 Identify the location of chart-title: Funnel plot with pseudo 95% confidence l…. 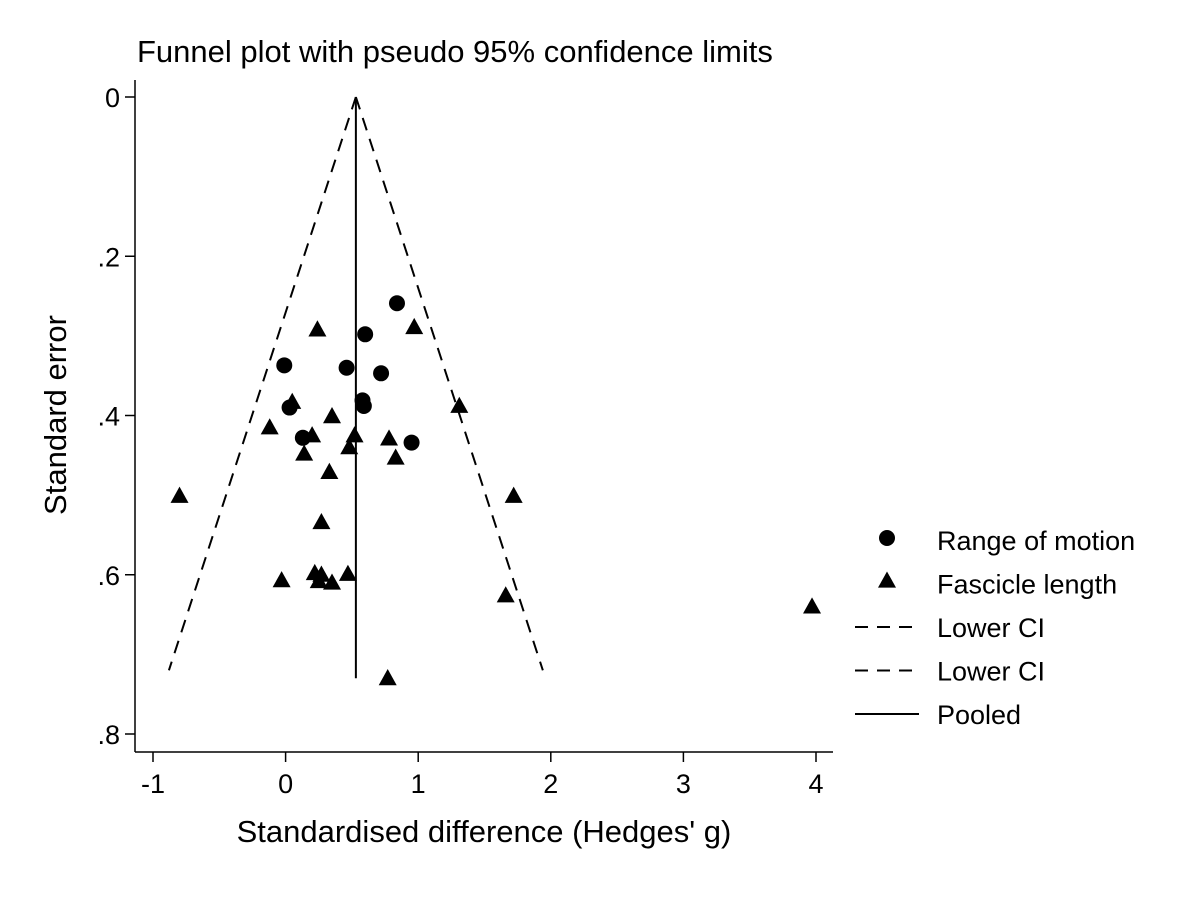
(455, 51).